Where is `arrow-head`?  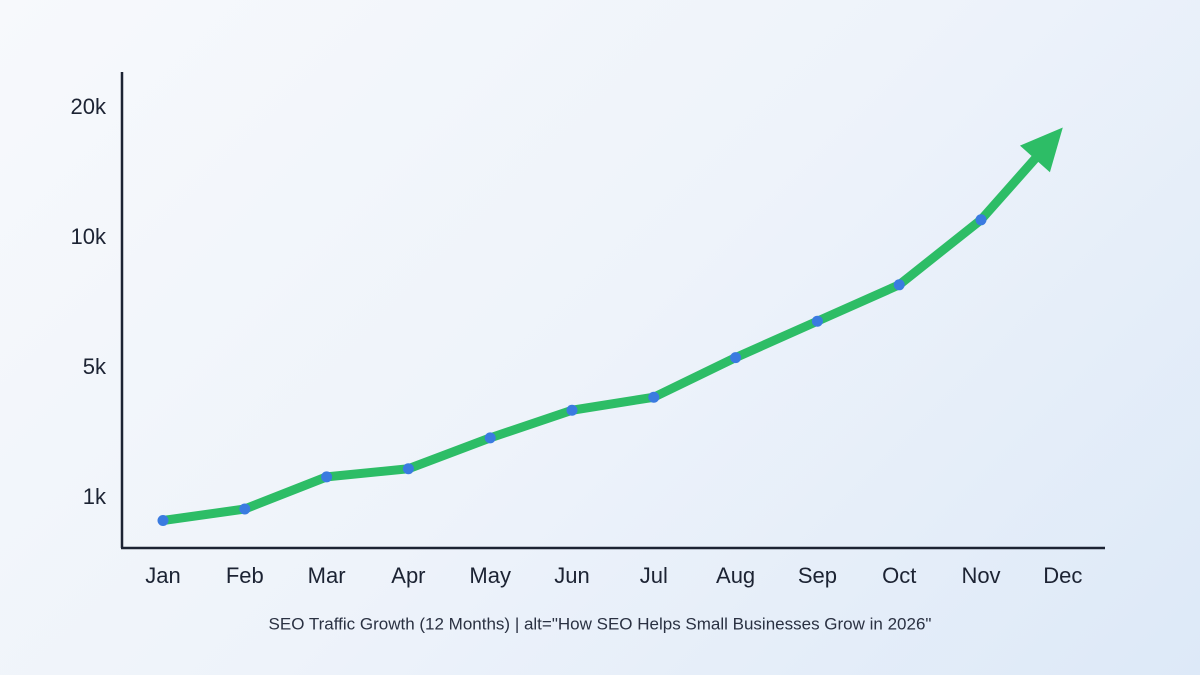 arrow-head is located at coordinates (1041, 150).